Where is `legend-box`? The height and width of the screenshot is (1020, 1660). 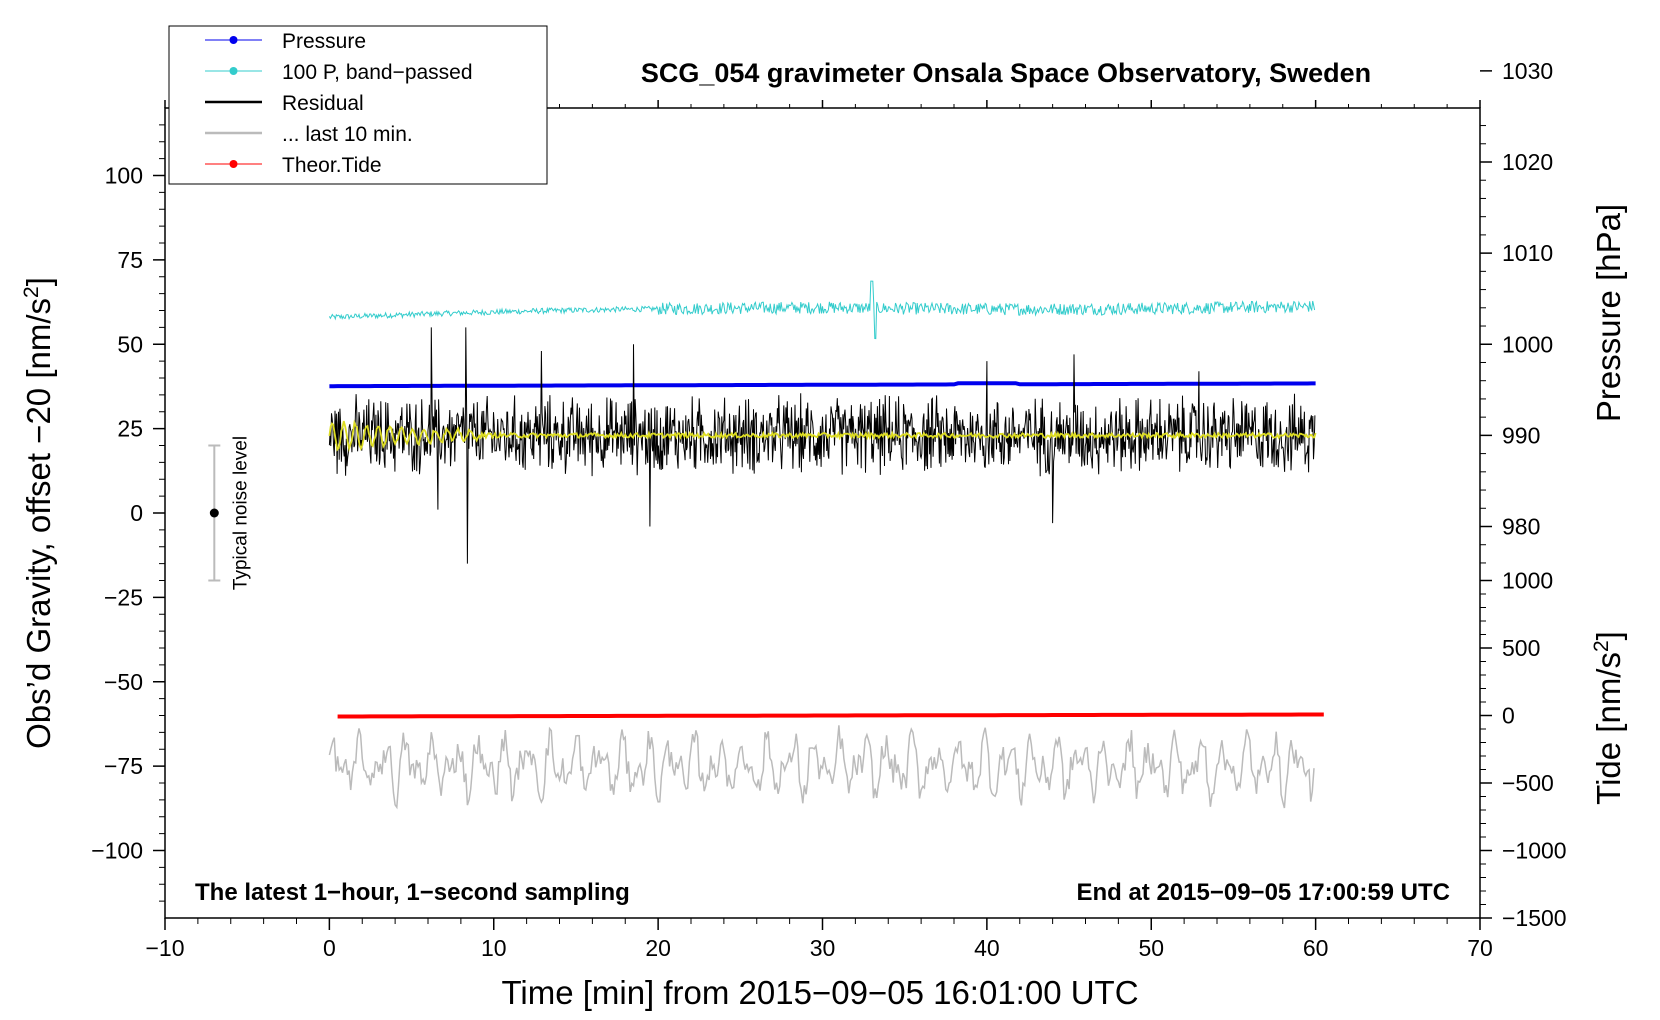 legend-box is located at coordinates (358, 105).